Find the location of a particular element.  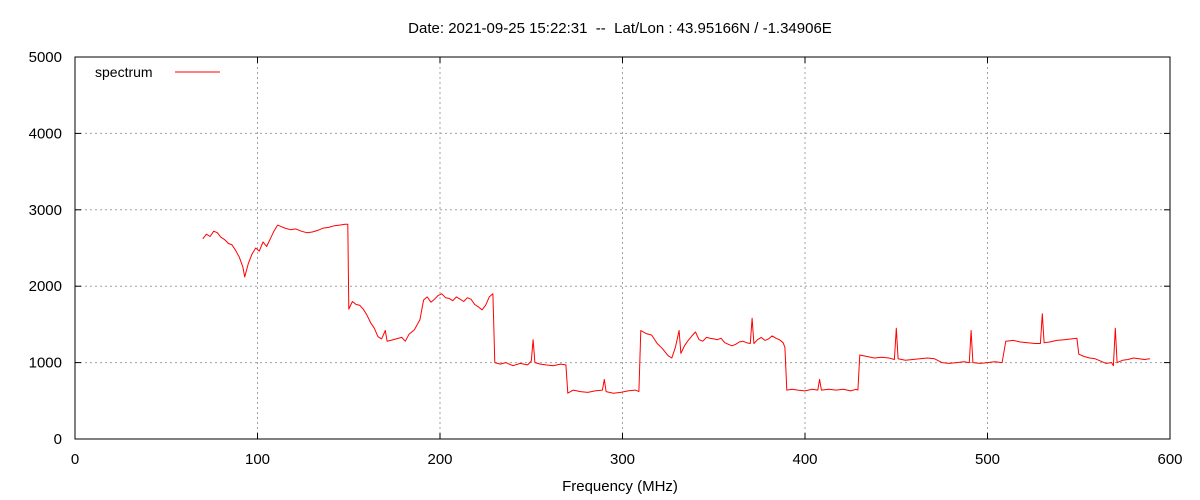

y-tick-label: 5000 is located at coordinates (45, 57).